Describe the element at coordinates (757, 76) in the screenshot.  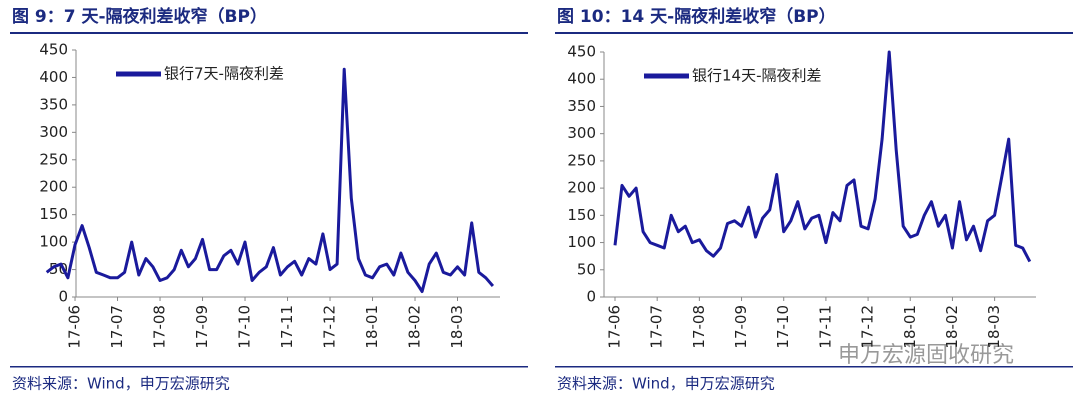
I see `legend-label: 银行14天-隔夜利差` at that location.